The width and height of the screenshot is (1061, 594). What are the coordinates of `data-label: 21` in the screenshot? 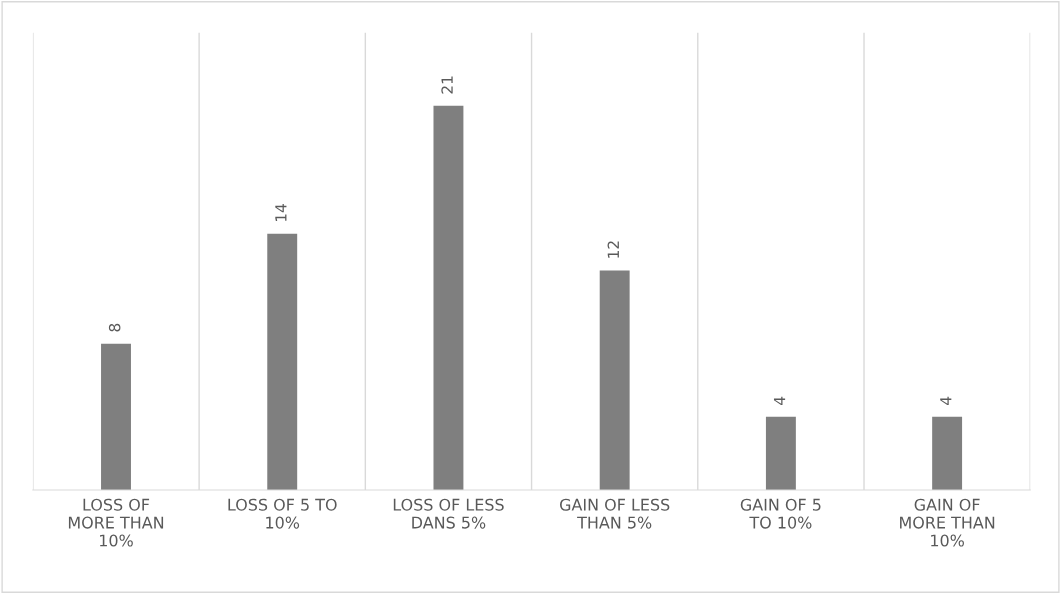 It's located at (447, 85).